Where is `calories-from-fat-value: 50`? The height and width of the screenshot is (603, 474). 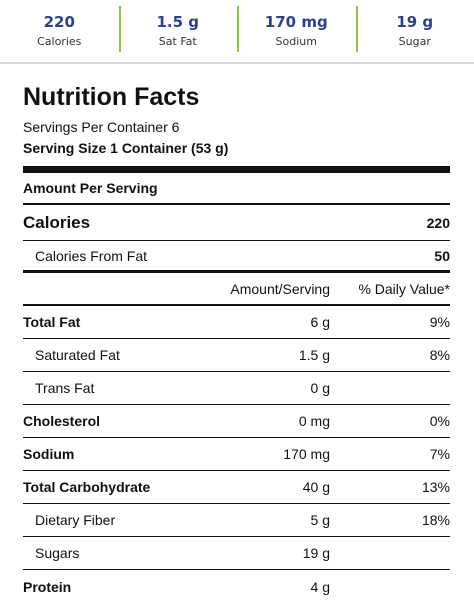
calories-from-fat-value: 50 is located at coordinates (442, 256).